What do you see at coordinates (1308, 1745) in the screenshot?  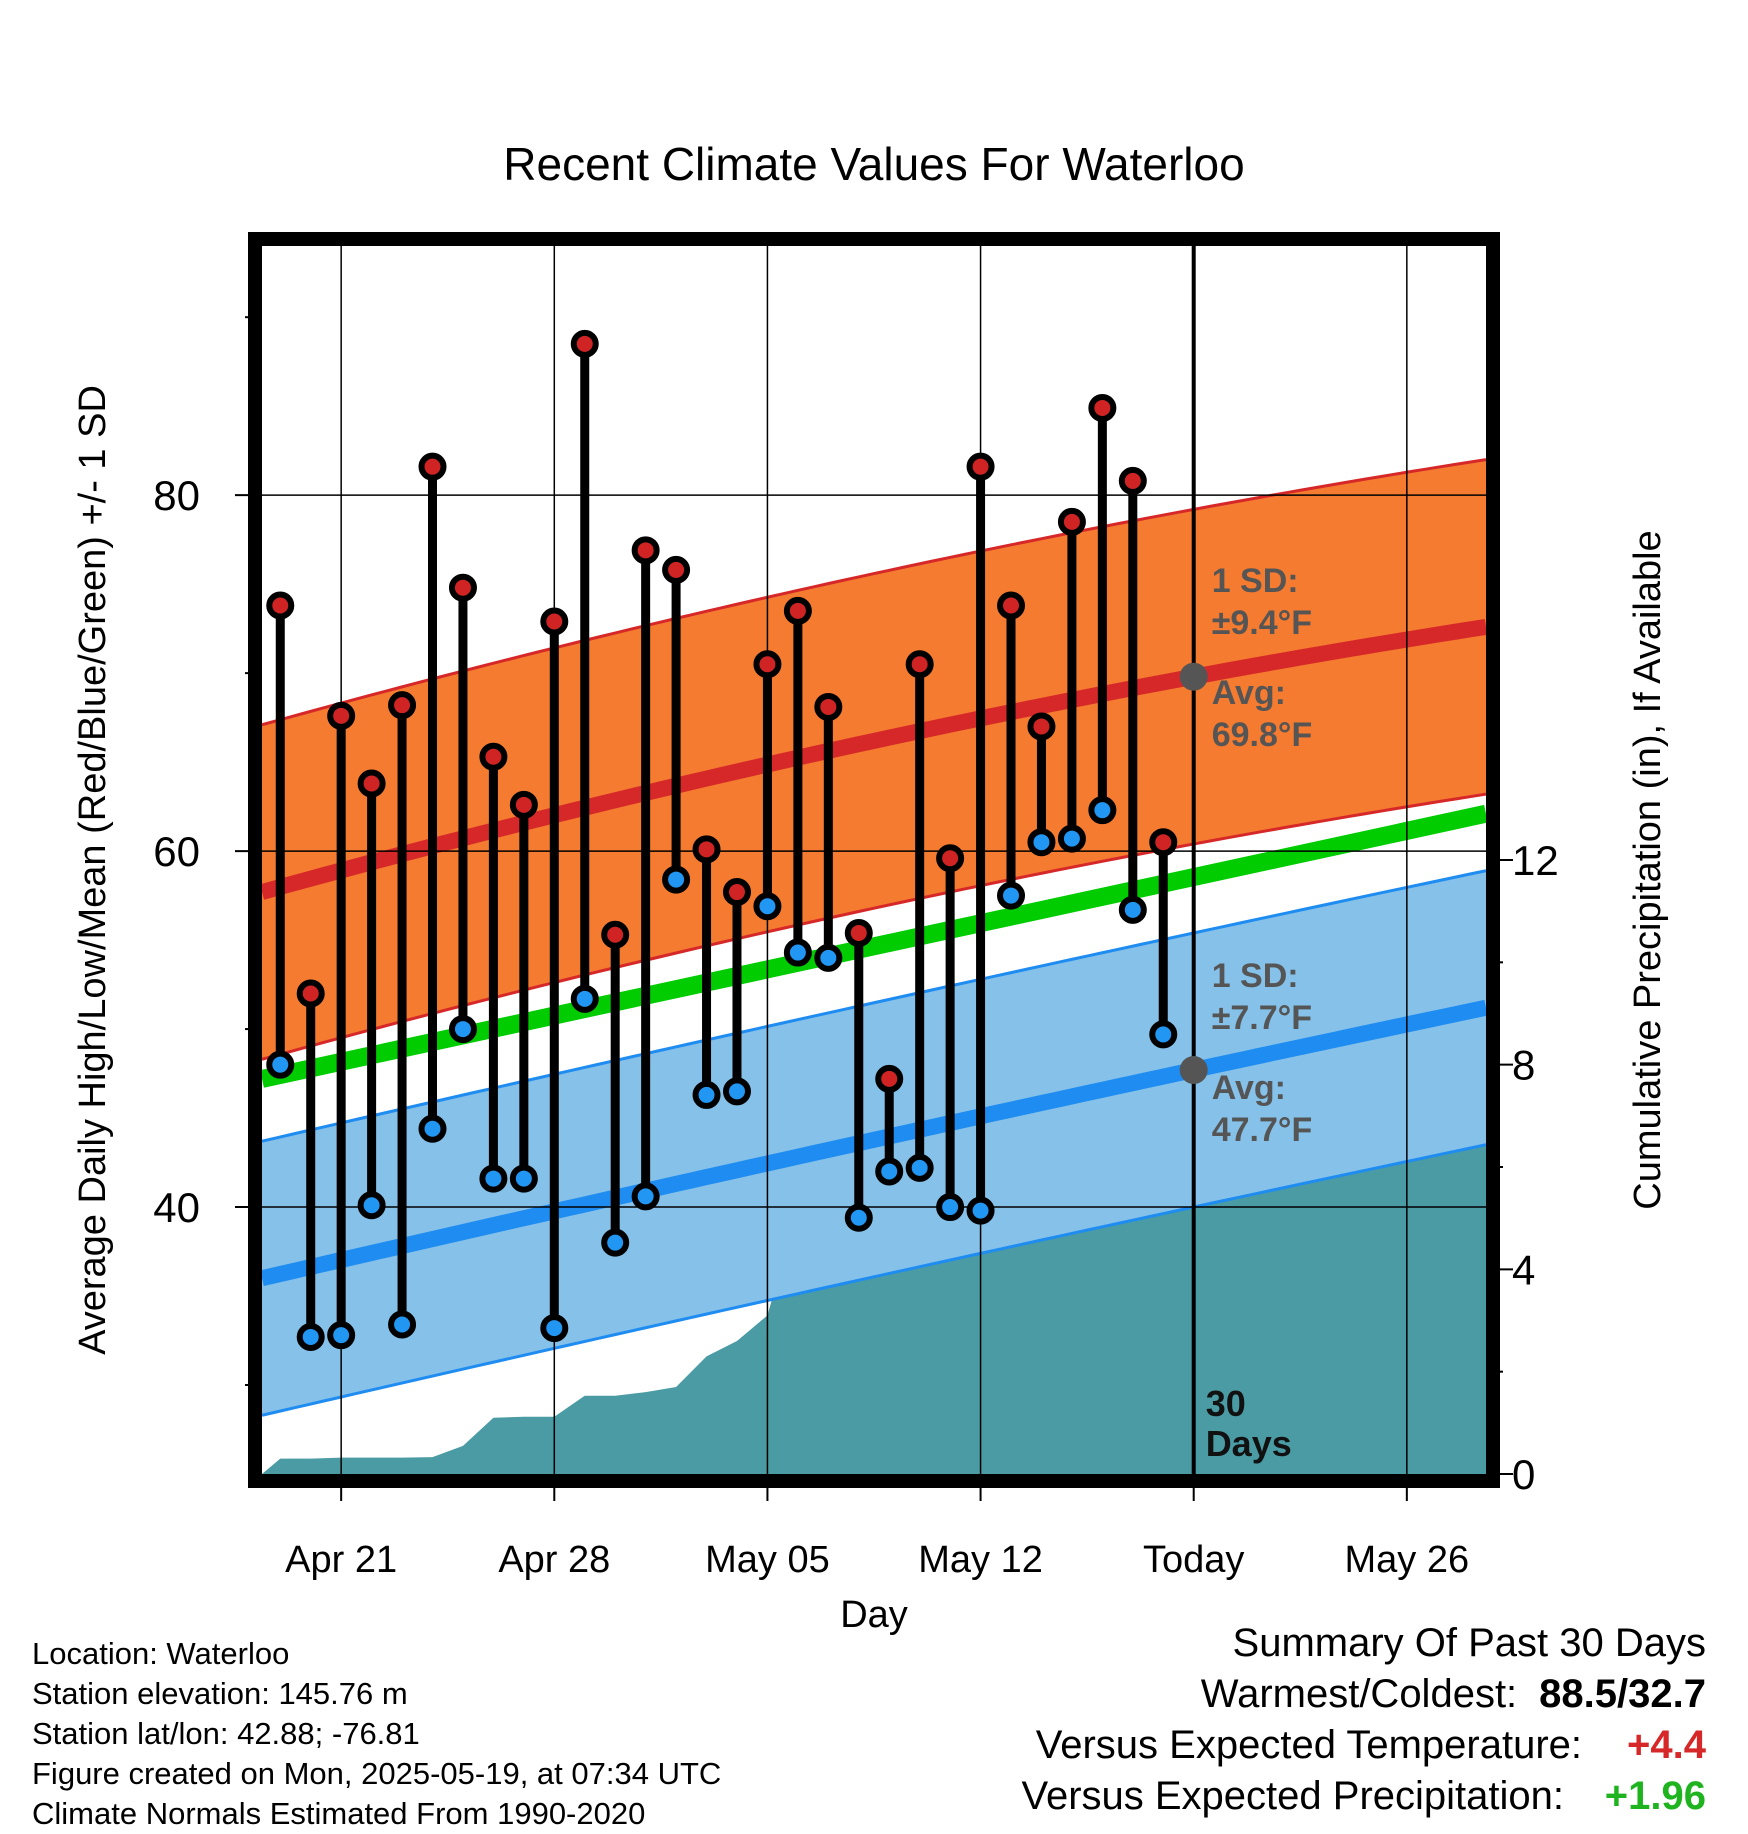 I see `temp-label: Versus Expected Temperature:` at bounding box center [1308, 1745].